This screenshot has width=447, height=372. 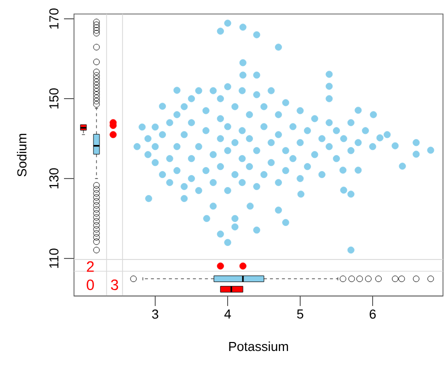 I want to click on y-axis-title: Sodium, so click(x=21, y=155).